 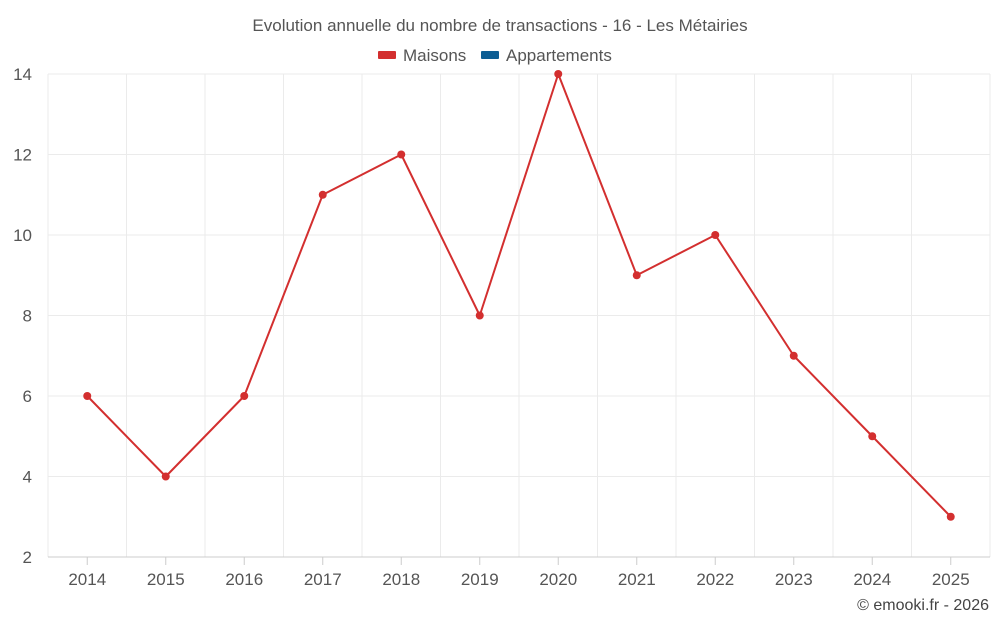 I want to click on y-tick-label: 14, so click(x=22, y=74).